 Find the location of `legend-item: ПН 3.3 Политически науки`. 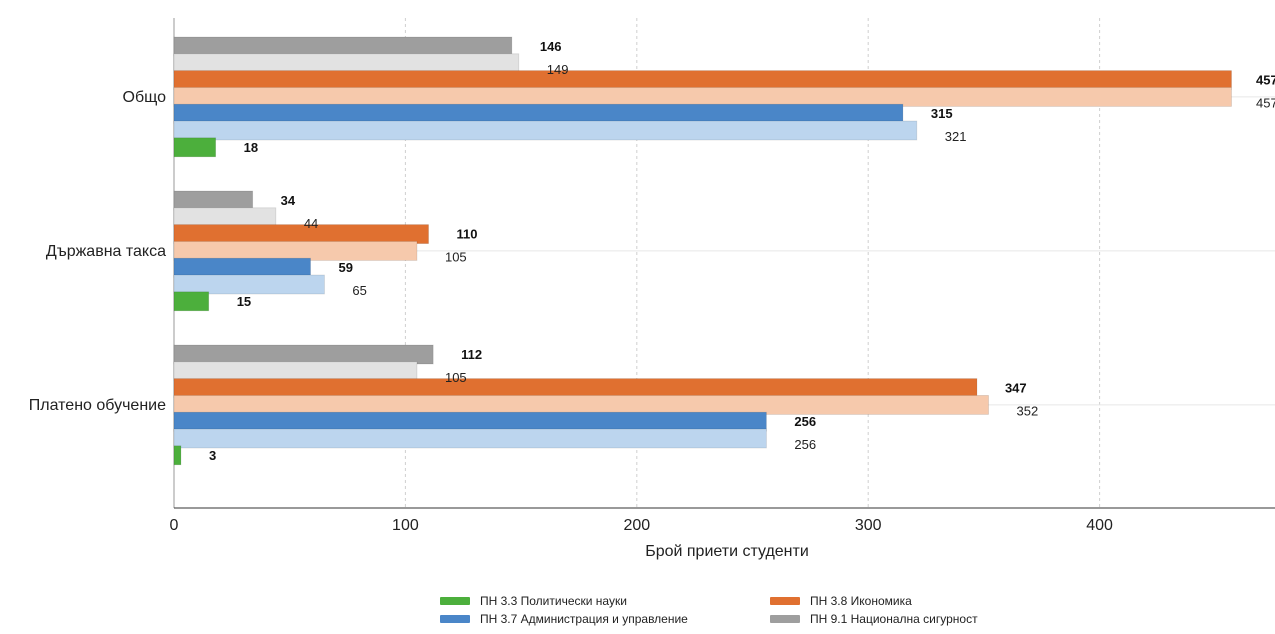

legend-item: ПН 3.3 Политически науки is located at coordinates (605, 601).